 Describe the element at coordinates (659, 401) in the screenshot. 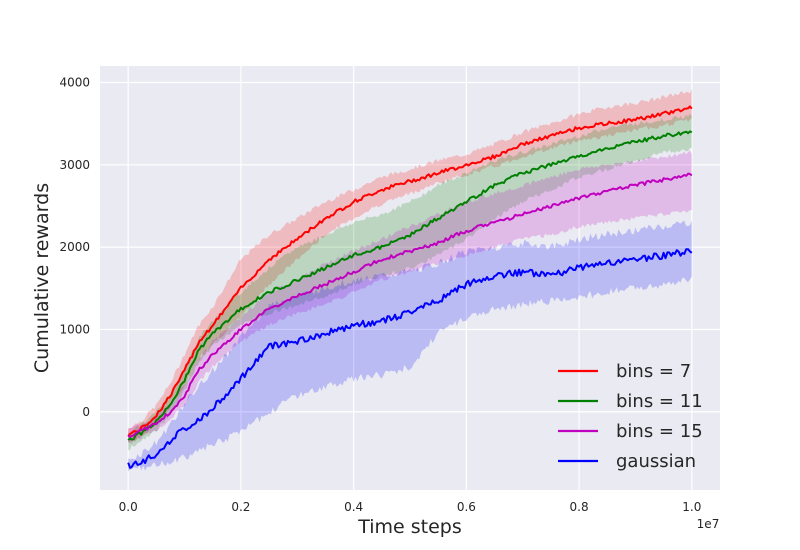

I see `legend-label-1: bins = 11` at that location.